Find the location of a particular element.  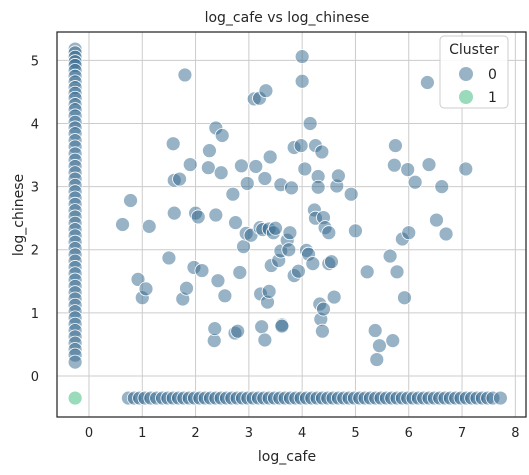

x-axis-label: log_cafe is located at coordinates (287, 457).